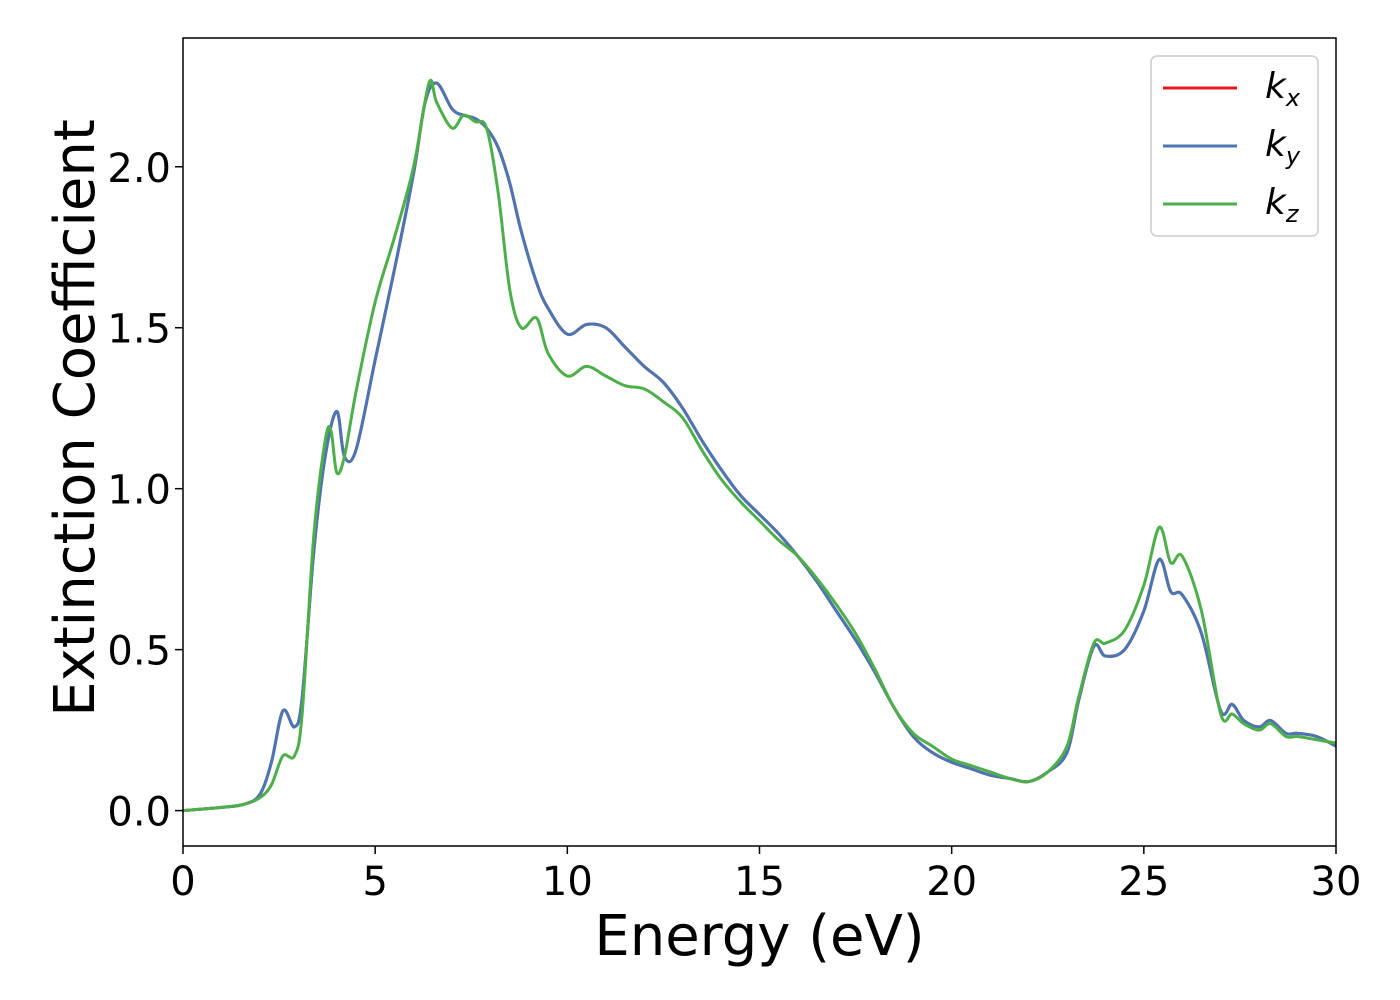 This screenshot has height=1000, width=1400. What do you see at coordinates (139, 169) in the screenshot?
I see `y-tick-label: 2.0` at bounding box center [139, 169].